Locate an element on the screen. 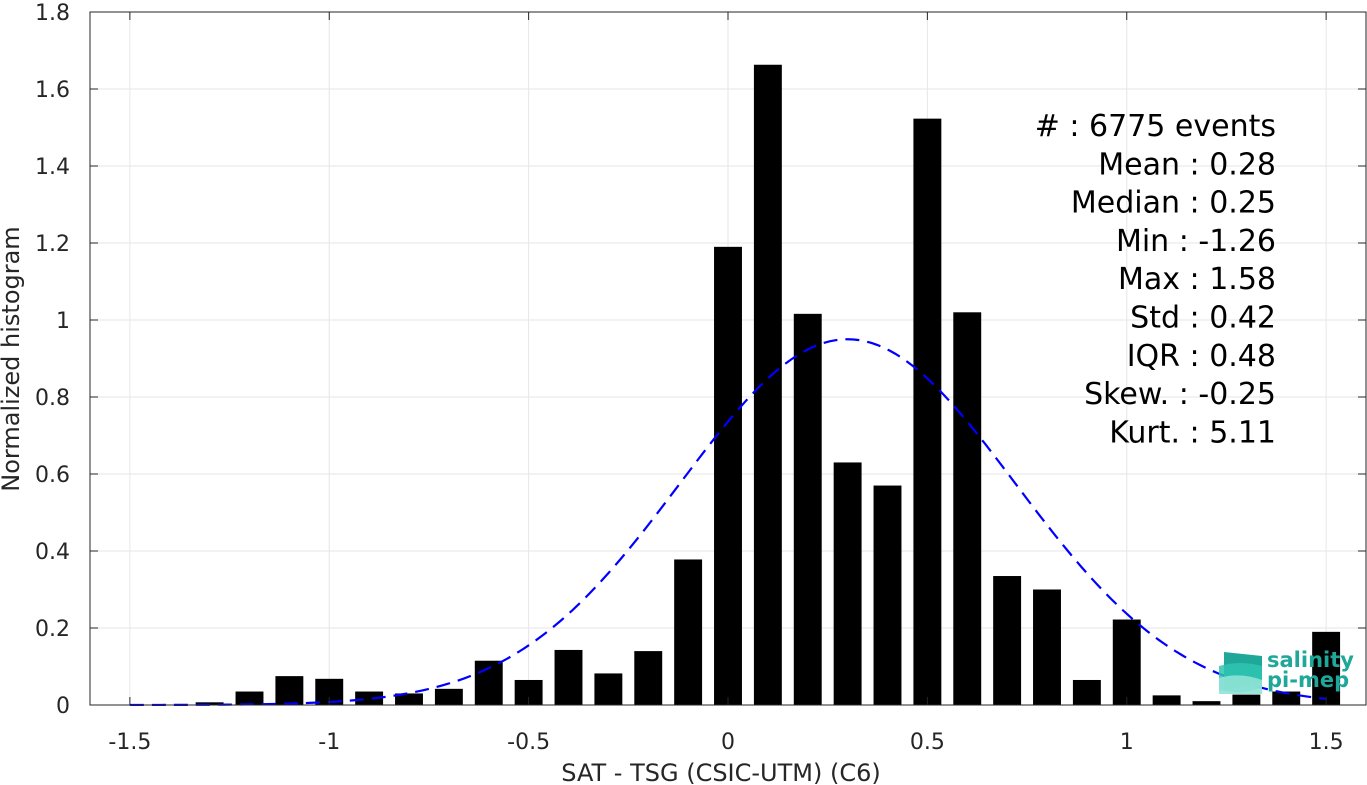  y-tick-label: 0.6 is located at coordinates (52, 475).